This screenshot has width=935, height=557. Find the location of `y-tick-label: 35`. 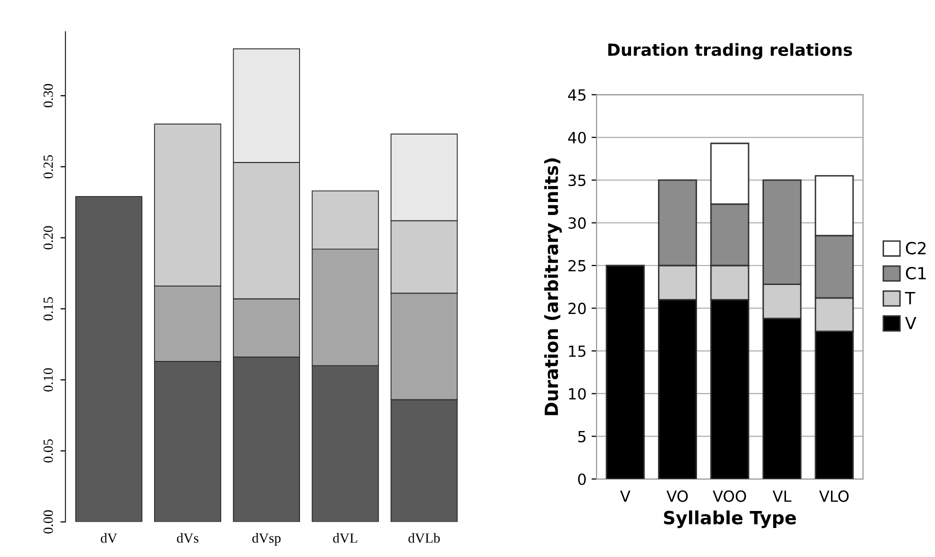

y-tick-label: 35 is located at coordinates (577, 180).